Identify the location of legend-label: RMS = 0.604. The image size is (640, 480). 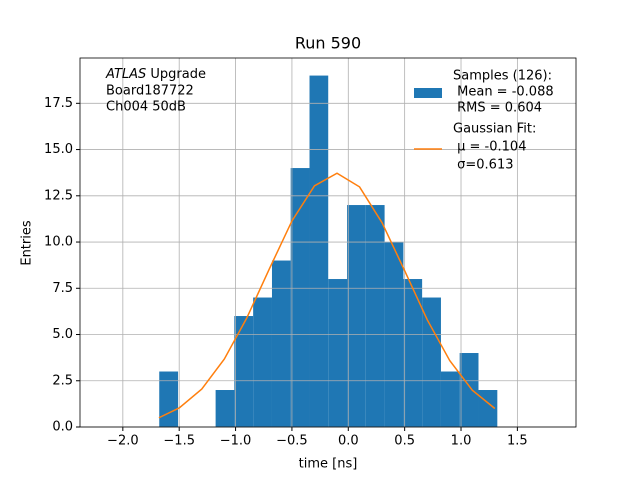
(497, 108).